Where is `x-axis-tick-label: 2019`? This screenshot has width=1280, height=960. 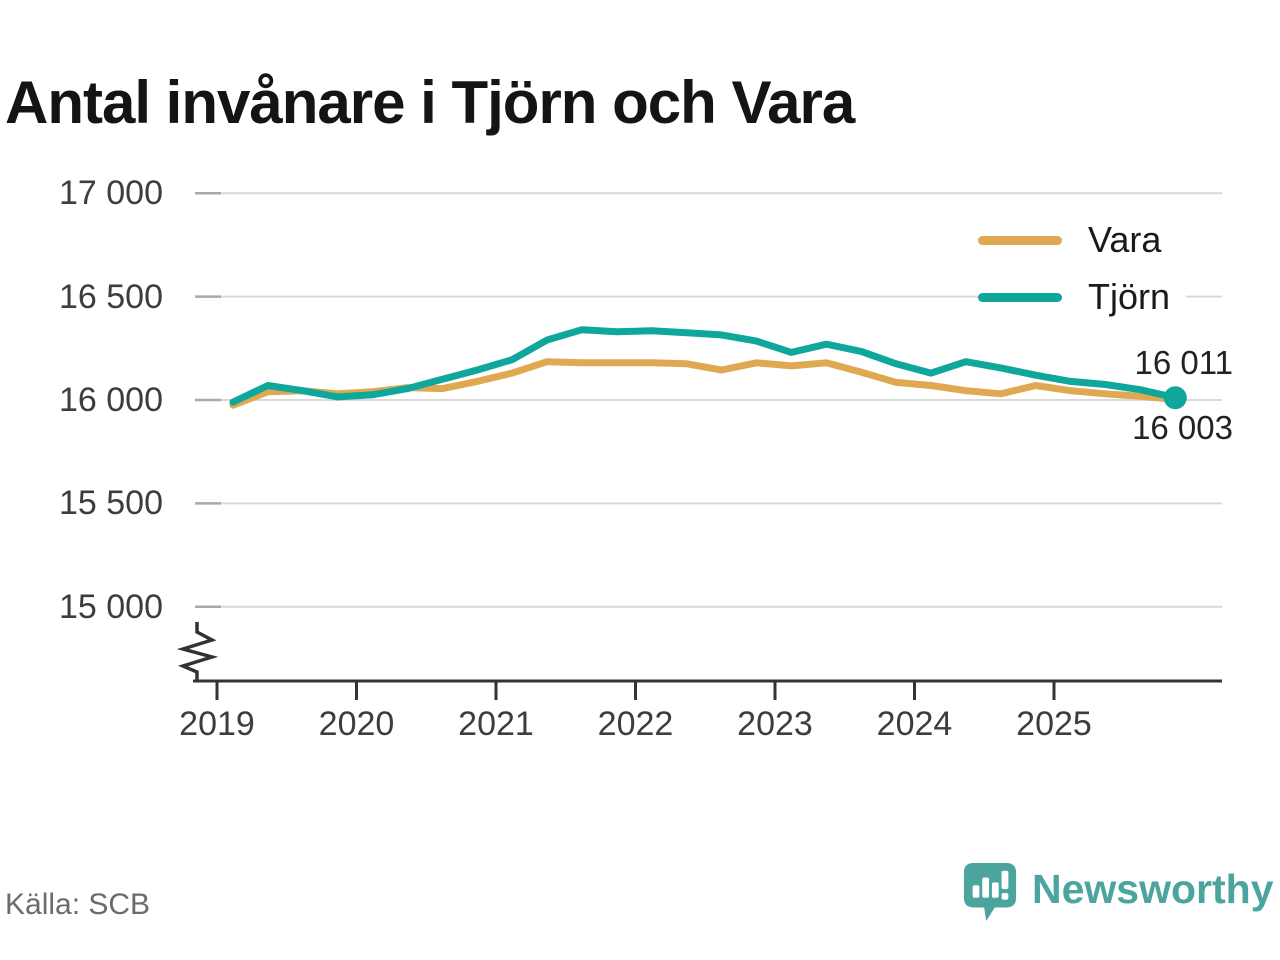
x-axis-tick-label: 2019 is located at coordinates (217, 724).